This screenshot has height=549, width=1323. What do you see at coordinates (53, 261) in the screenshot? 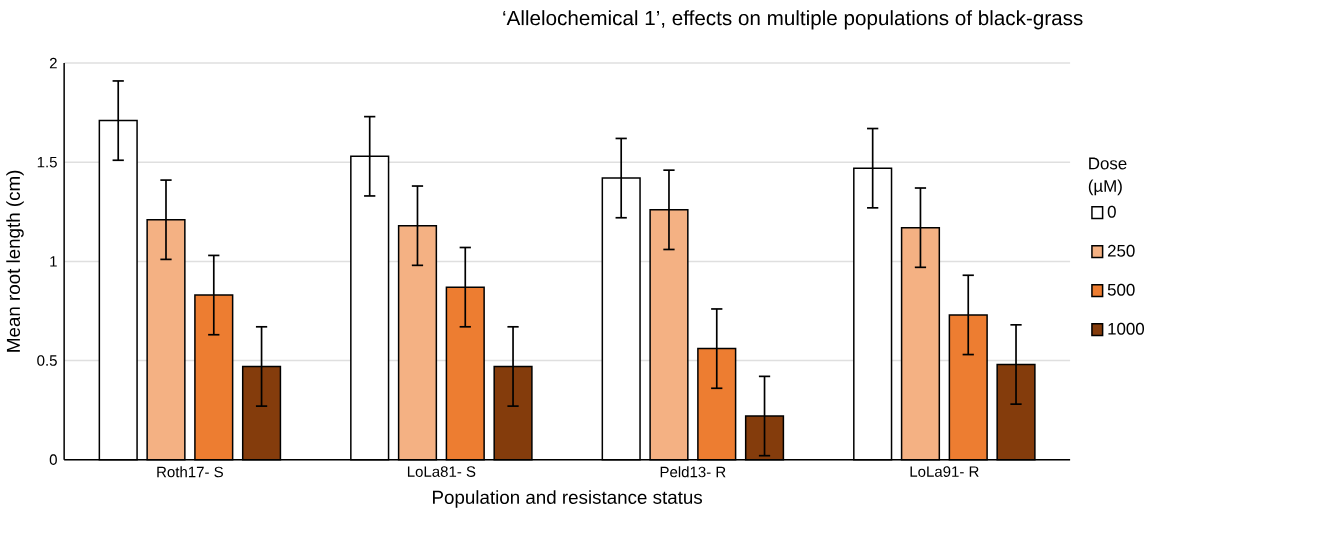
I see `y-tick-label: 1` at bounding box center [53, 261].